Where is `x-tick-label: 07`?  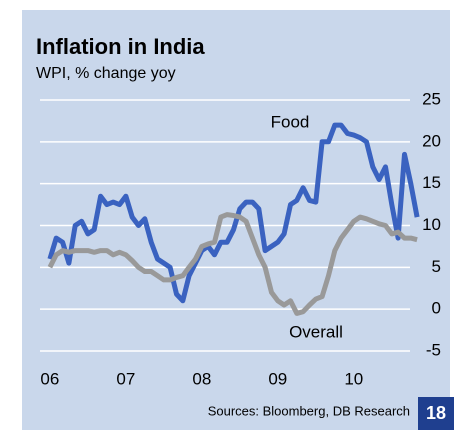
x-tick-label: 07 is located at coordinates (125, 378).